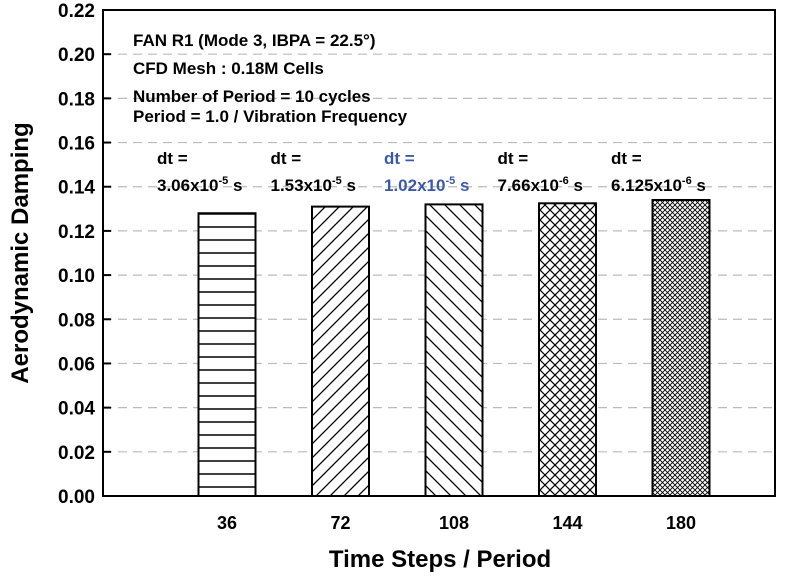  What do you see at coordinates (254, 40) in the screenshot?
I see `annotation-line: FAN R1 (Mode 3, IBPA = 22.5°)` at bounding box center [254, 40].